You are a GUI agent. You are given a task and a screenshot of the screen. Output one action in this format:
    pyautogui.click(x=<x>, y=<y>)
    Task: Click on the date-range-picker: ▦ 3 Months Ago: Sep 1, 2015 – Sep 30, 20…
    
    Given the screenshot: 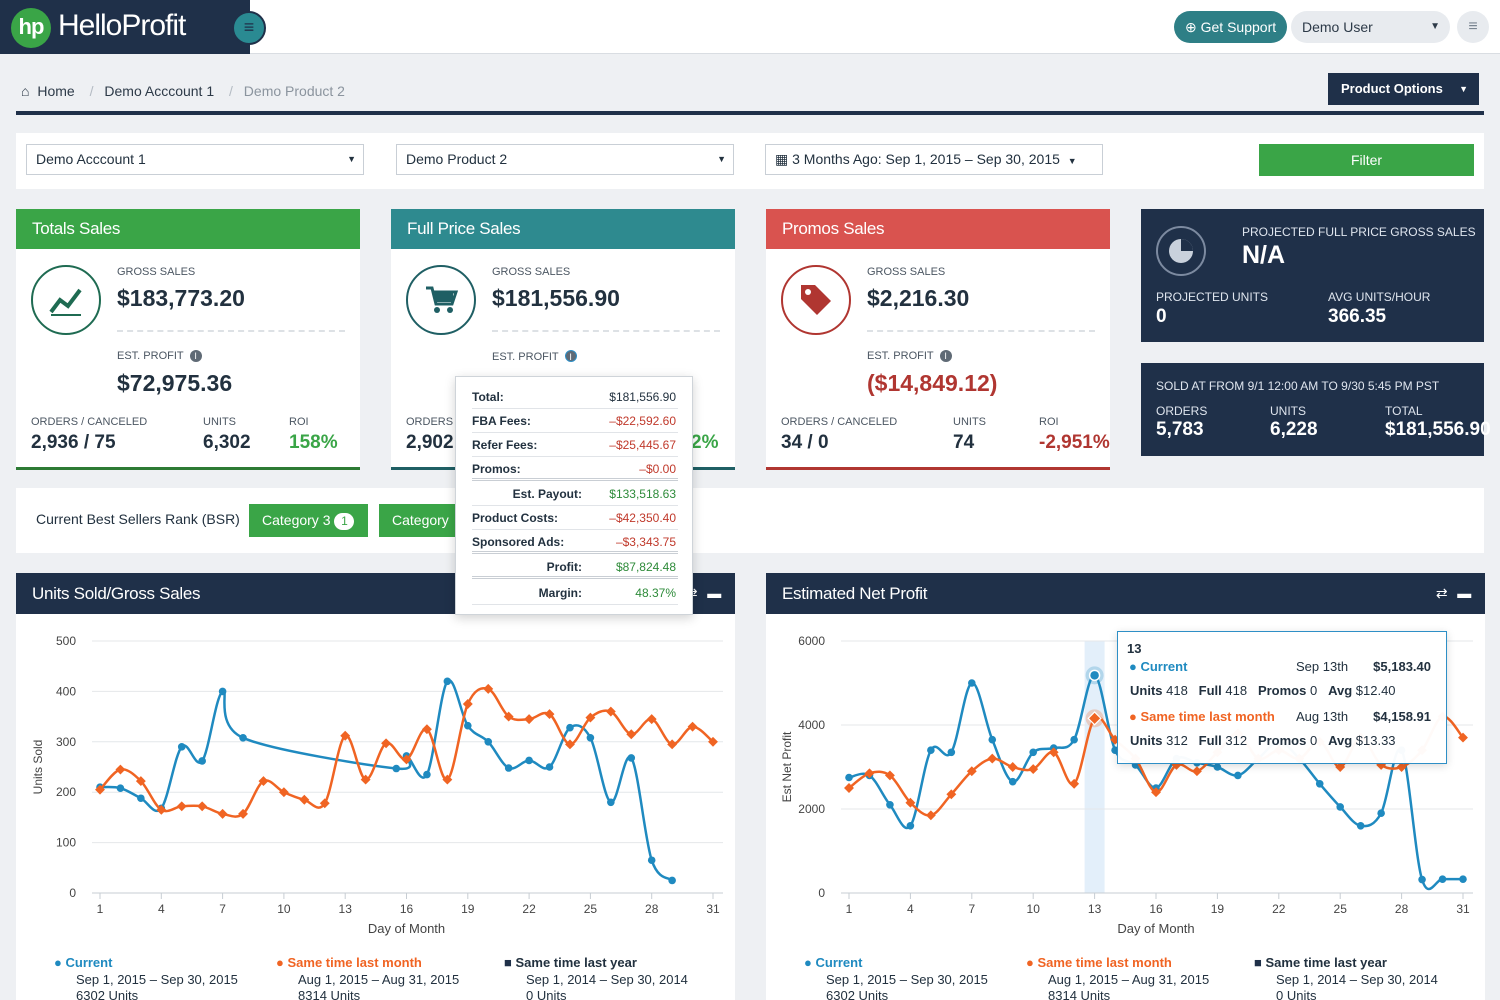 What is the action you would take?
    pyautogui.click(x=934, y=159)
    